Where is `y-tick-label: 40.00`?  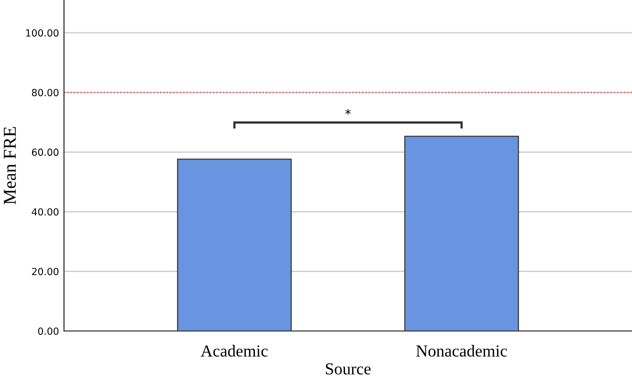
y-tick-label: 40.00 is located at coordinates (45, 212).